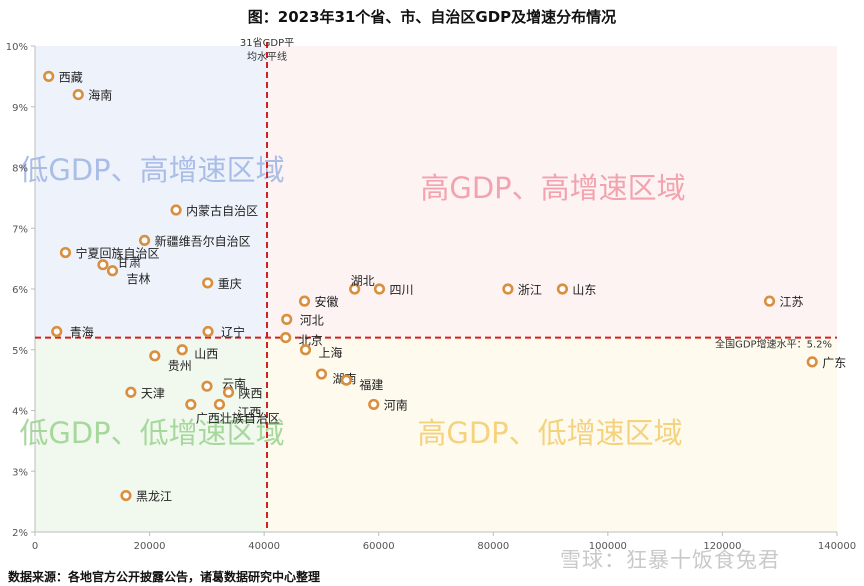 The height and width of the screenshot is (586, 864). What do you see at coordinates (493, 546) in the screenshot?
I see `x-tick-label: 80000` at bounding box center [493, 546].